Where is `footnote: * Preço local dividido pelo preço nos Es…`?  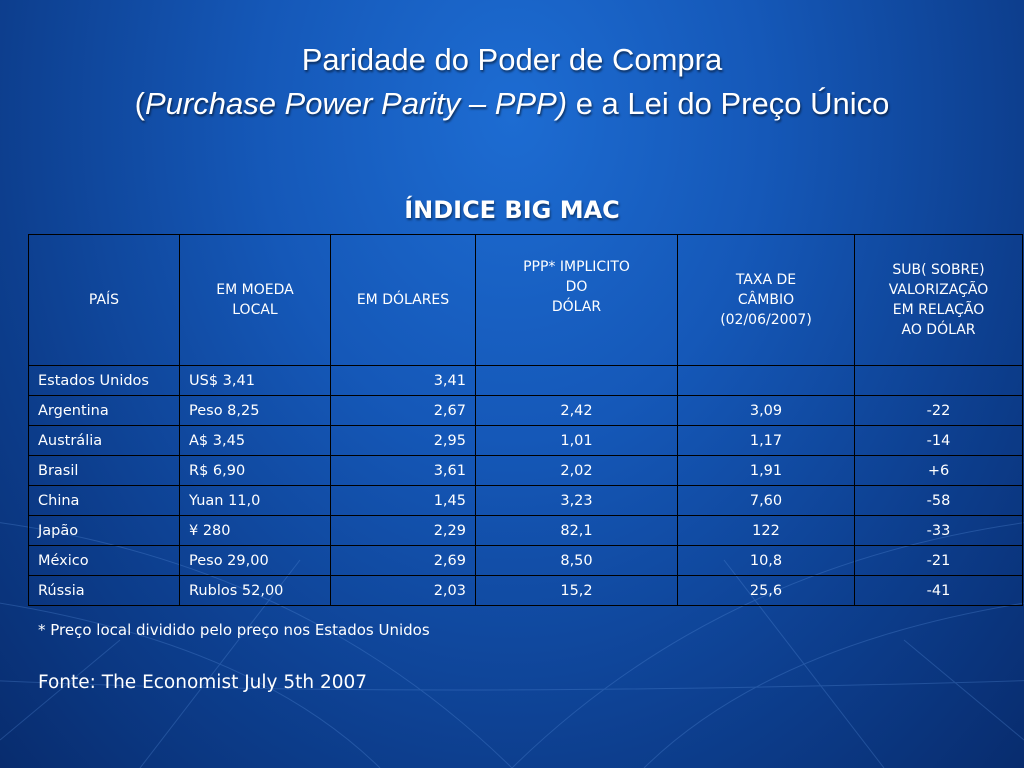 footnote: * Preço local dividido pelo preço nos Es… is located at coordinates (234, 630).